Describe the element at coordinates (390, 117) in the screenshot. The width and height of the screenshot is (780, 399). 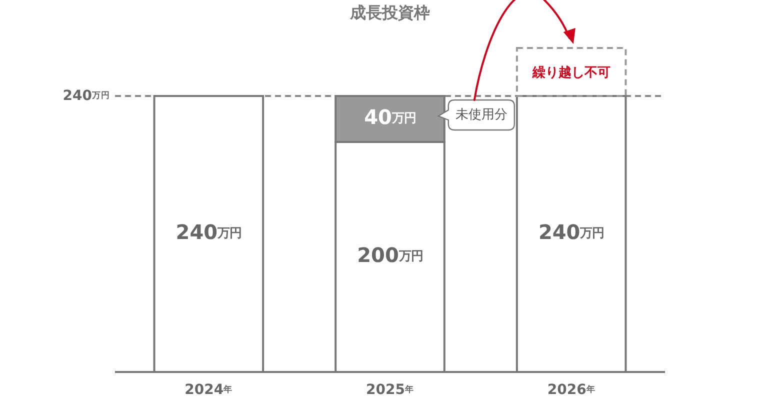
I see `data-label: 40万円` at that location.